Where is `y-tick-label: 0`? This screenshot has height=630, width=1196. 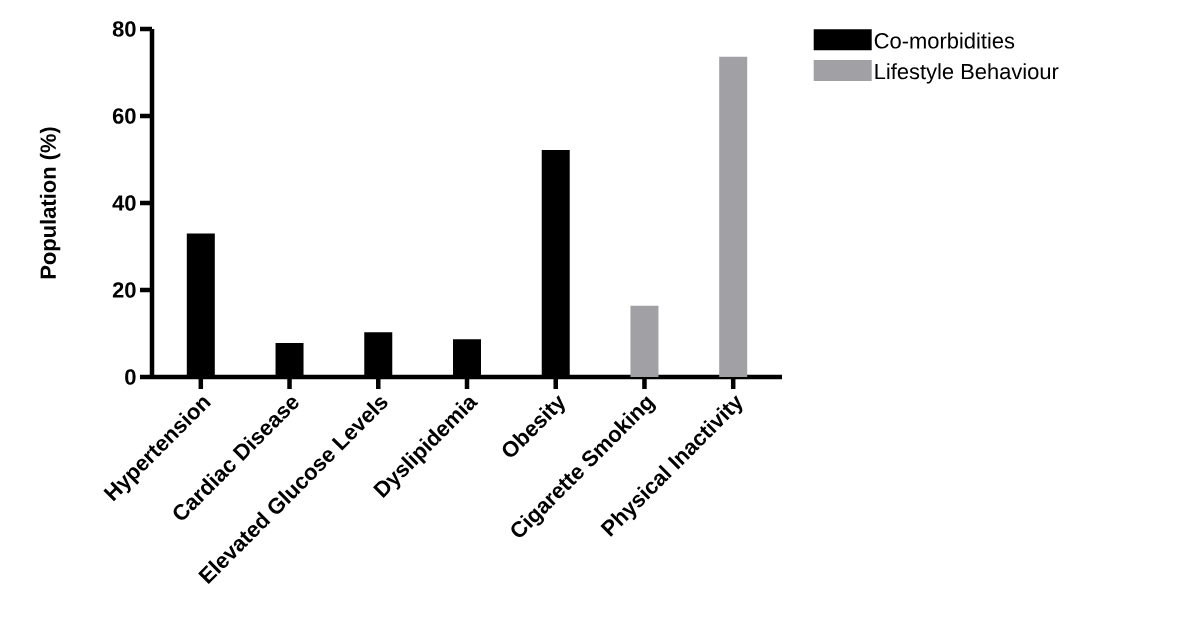
y-tick-label: 0 is located at coordinates (130, 377).